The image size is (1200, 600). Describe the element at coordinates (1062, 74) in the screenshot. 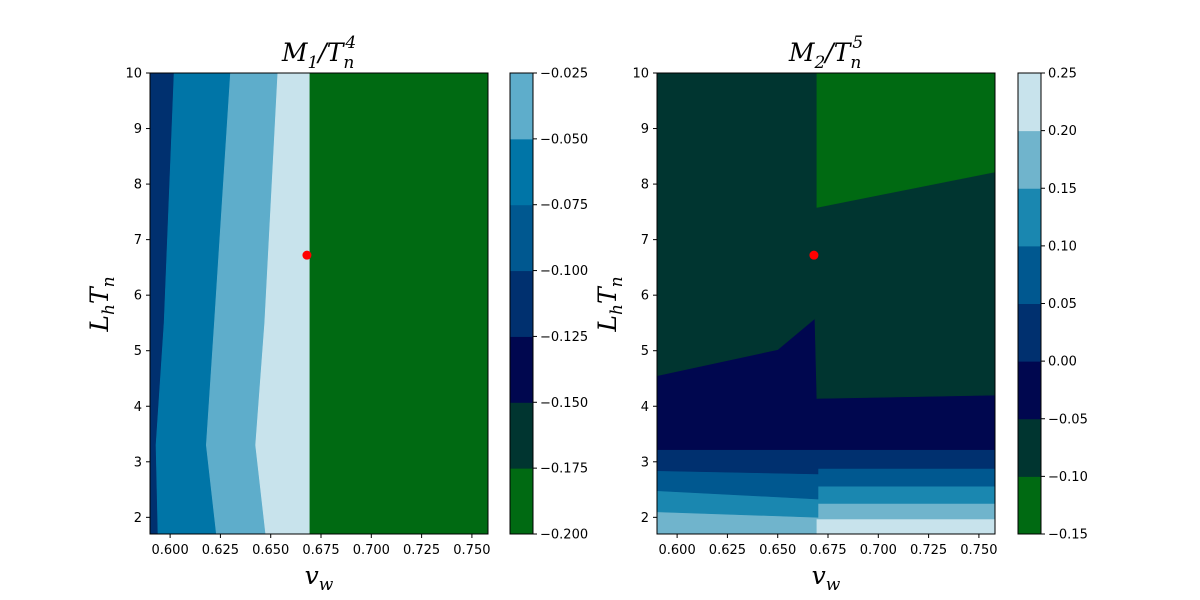

I see `colorbar-tick-label: 0.25` at that location.